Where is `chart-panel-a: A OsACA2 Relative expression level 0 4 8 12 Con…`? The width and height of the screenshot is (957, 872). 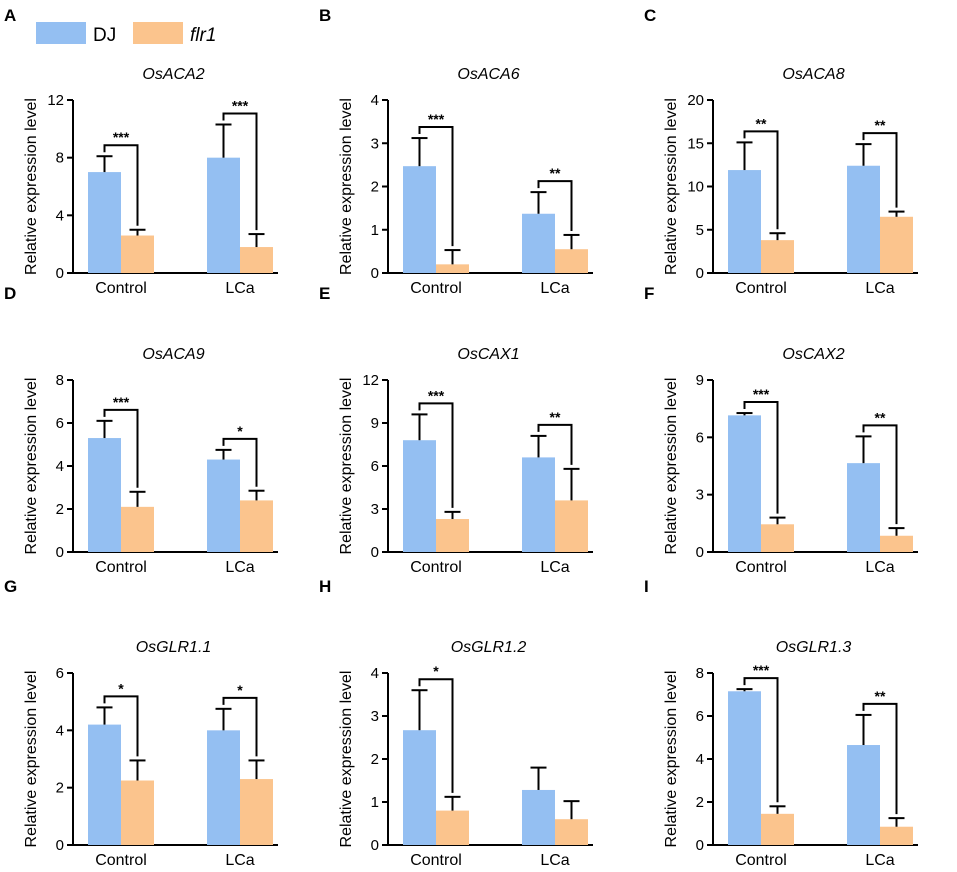 chart-panel-a: A OsACA2 Relative expression level 0 4 8 12 Con… is located at coordinates (141, 151).